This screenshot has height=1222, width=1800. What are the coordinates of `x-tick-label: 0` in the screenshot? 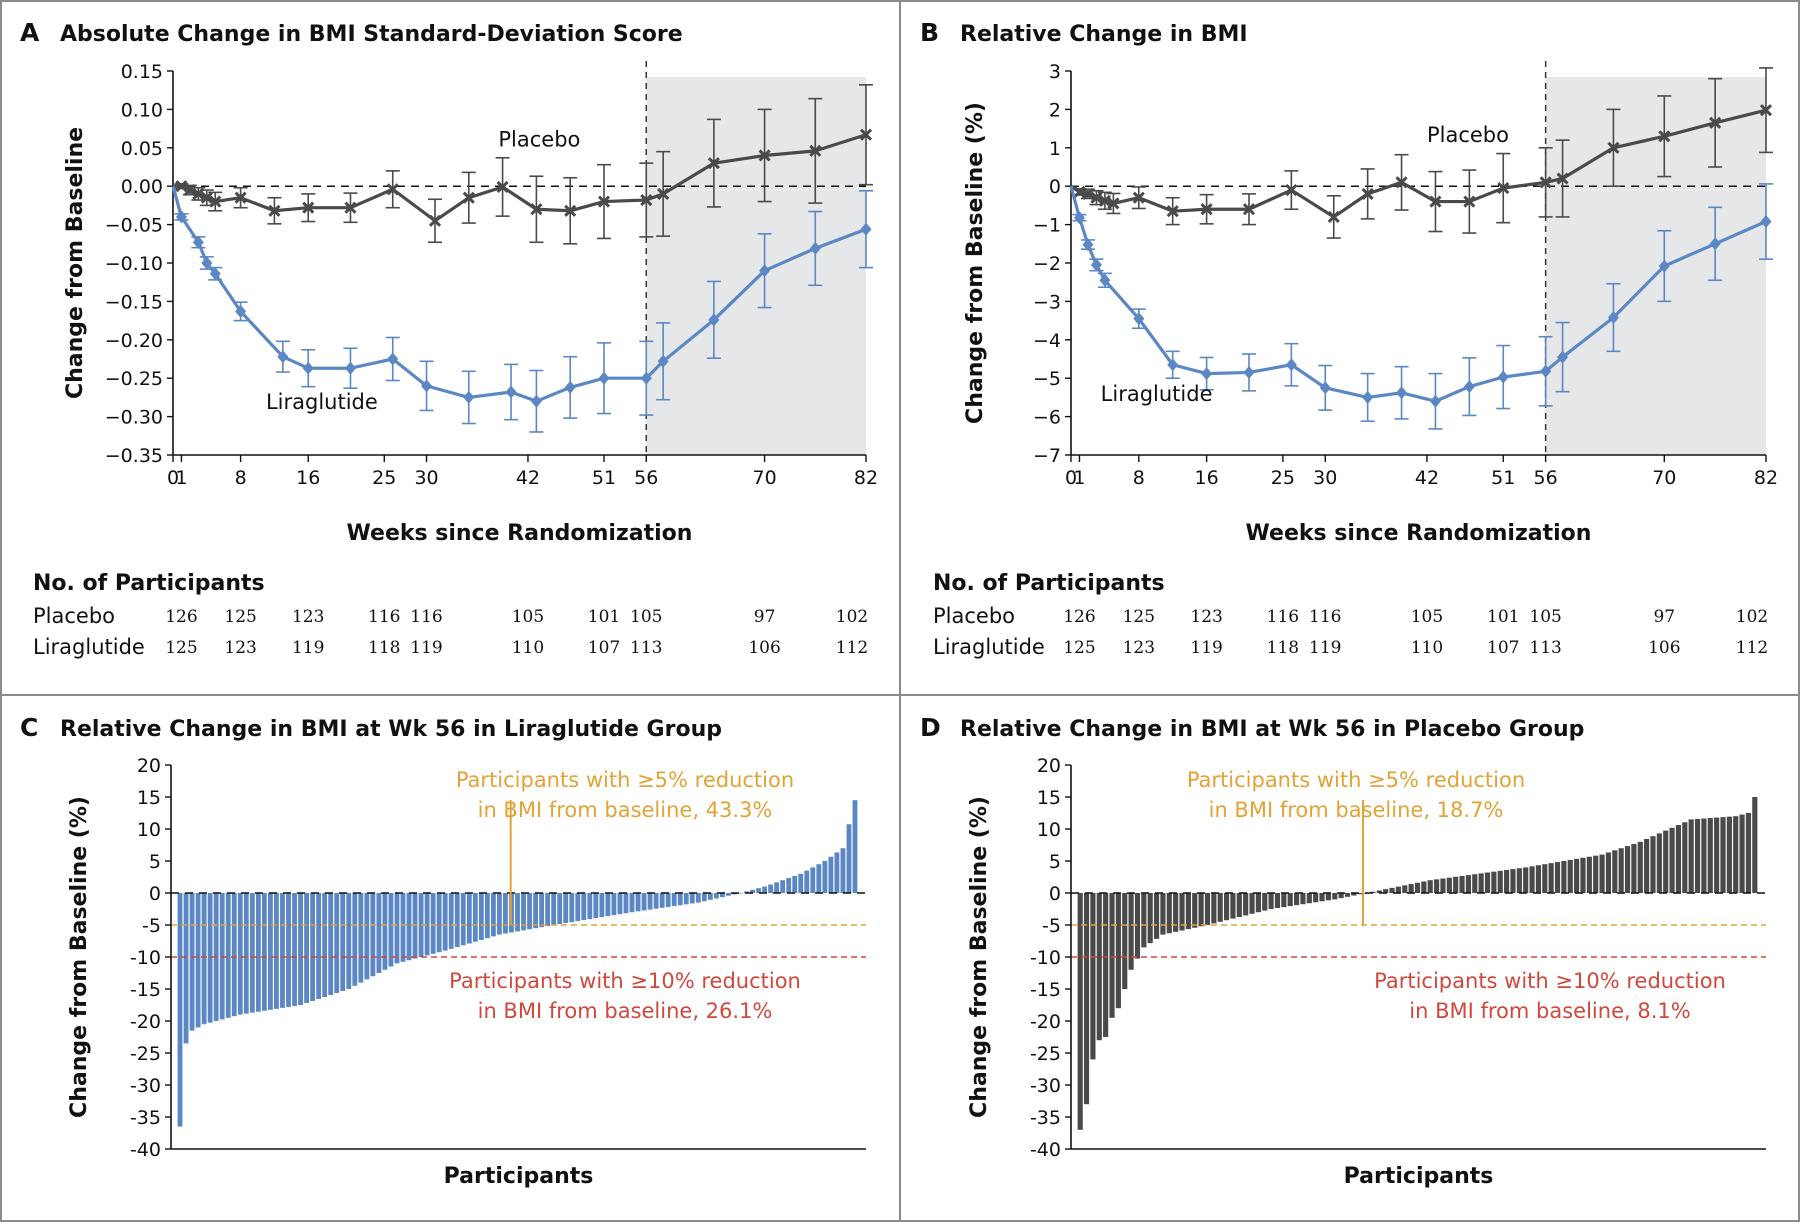 It's located at (1071, 478).